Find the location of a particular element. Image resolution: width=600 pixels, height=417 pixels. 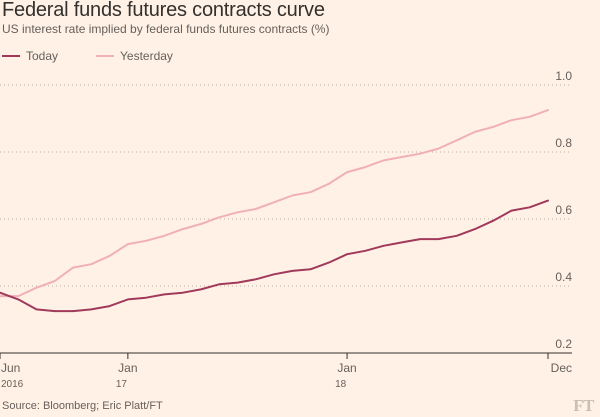

x-tick-sublabel: 2016 is located at coordinates (12, 384).